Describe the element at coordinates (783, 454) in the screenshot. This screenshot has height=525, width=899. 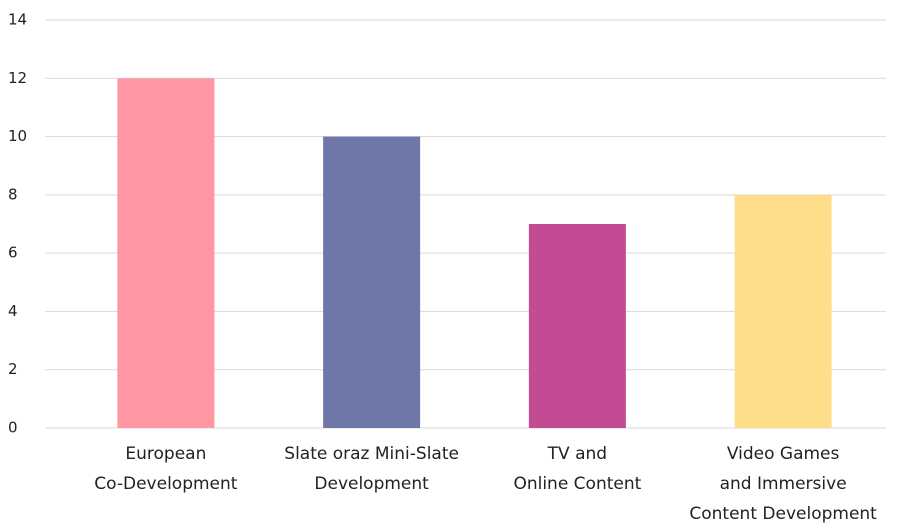
I see `x-tick-label: Video Games` at that location.